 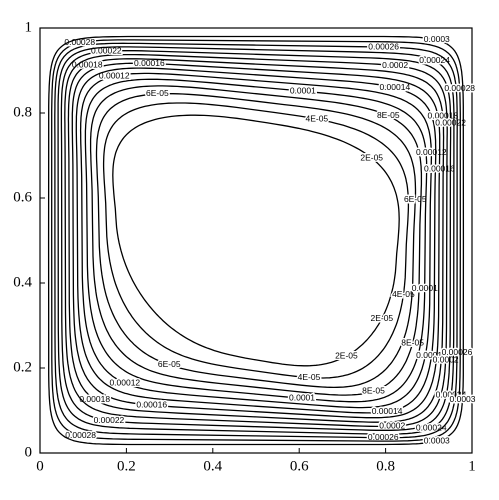 I want to click on y-tick-label: 0.6, so click(x=22, y=197).